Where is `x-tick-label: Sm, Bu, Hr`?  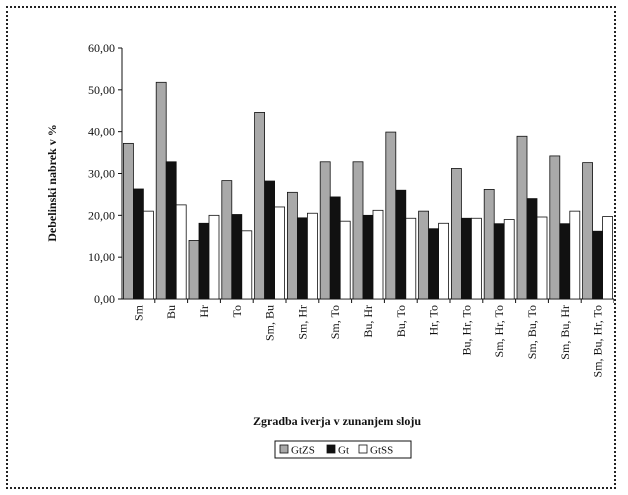 x-tick-label: Sm, Bu, Hr is located at coordinates (565, 332).